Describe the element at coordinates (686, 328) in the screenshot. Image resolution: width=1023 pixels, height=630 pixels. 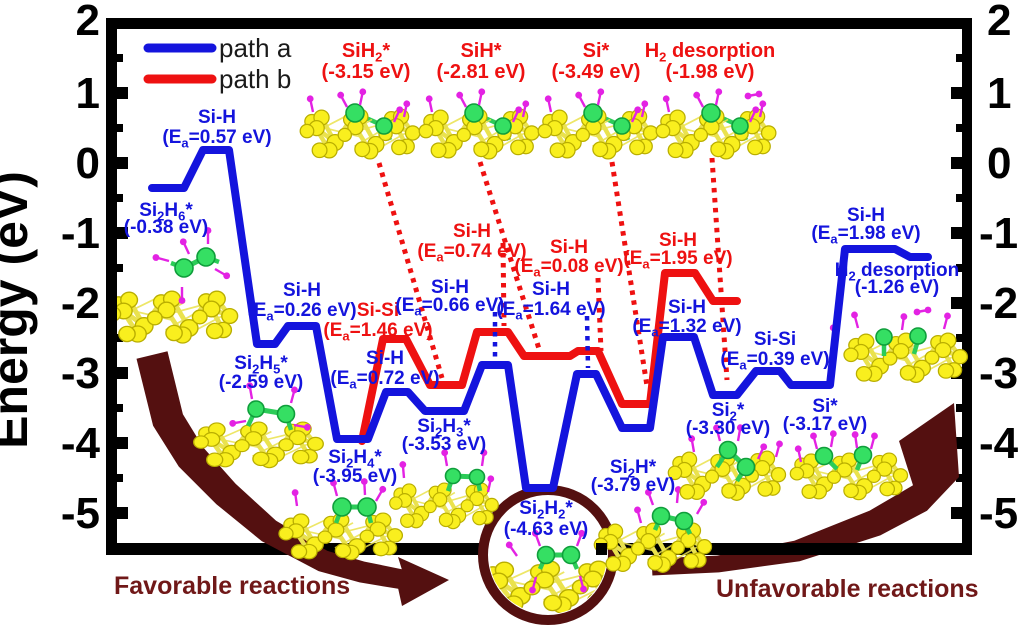
I see `svg-text: (Ea=1.32 eV)` at that location.